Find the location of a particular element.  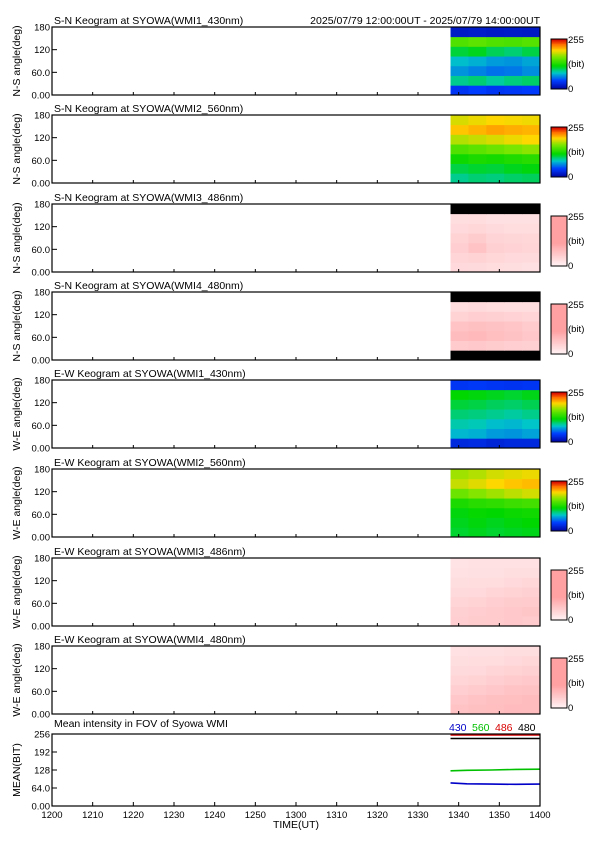

x-axis-label: TIME(UT) is located at coordinates (296, 825).